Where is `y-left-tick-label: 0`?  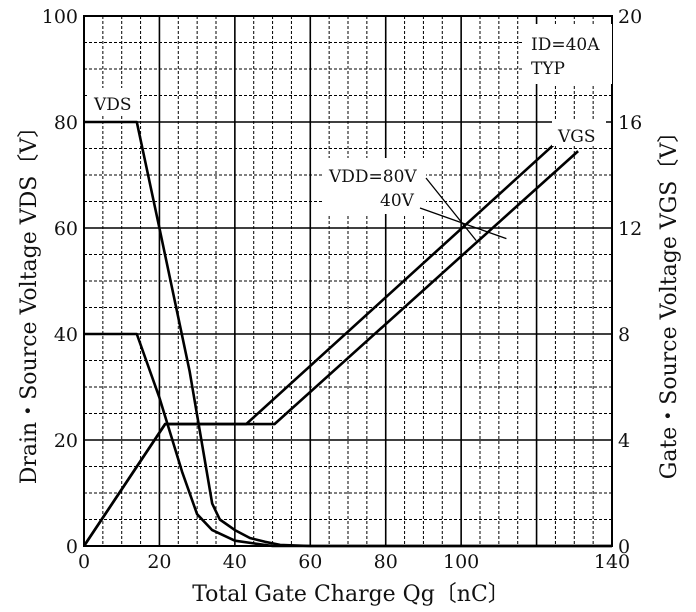 y-left-tick-label: 0 is located at coordinates (72, 547).